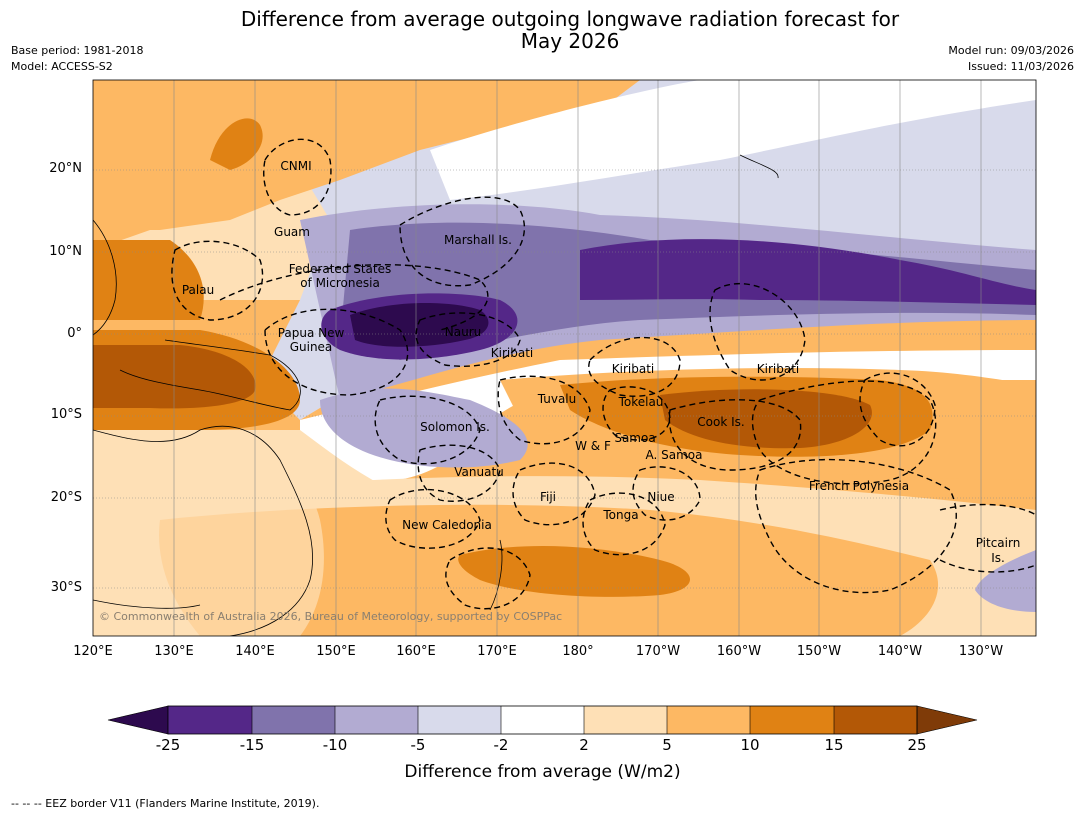 The height and width of the screenshot is (816, 1085). I want to click on place-label: CNMI, so click(296, 166).